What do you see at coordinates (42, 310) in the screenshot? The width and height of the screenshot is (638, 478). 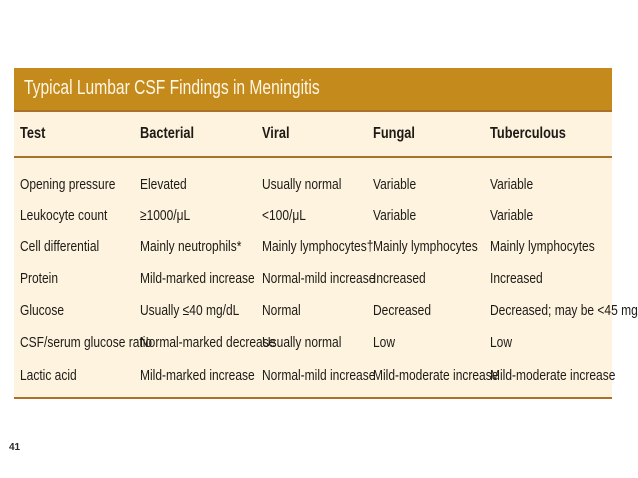 I see `table-cell: Glucose` at bounding box center [42, 310].